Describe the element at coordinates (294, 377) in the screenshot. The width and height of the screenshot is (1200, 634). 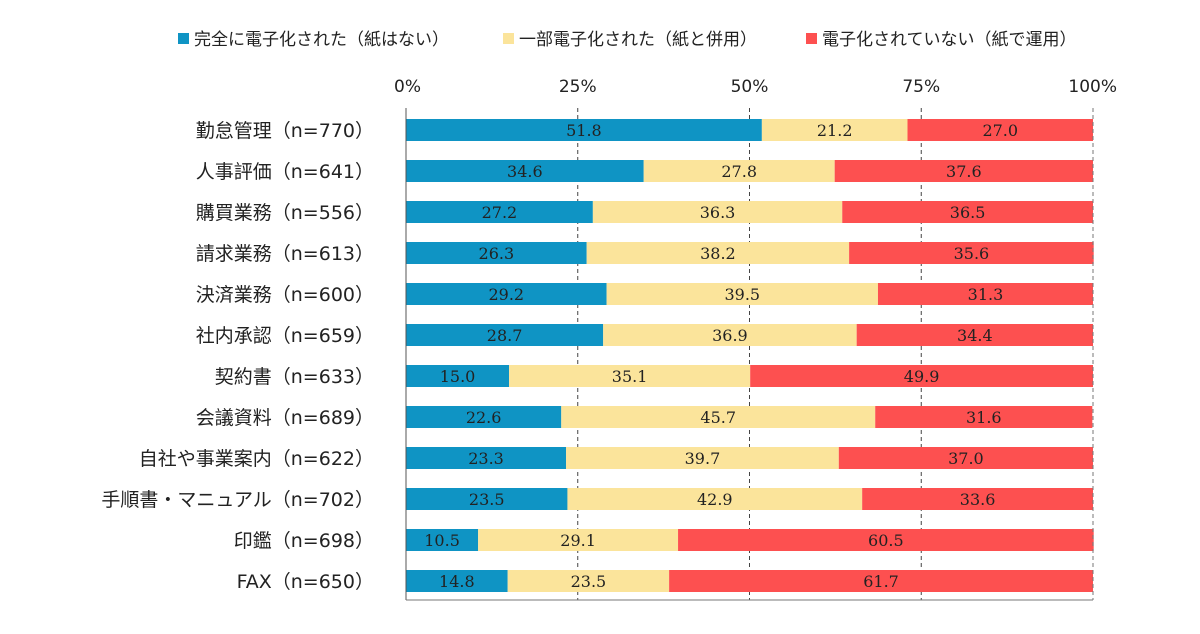
I see `category-label: 契約書（n=633）` at that location.